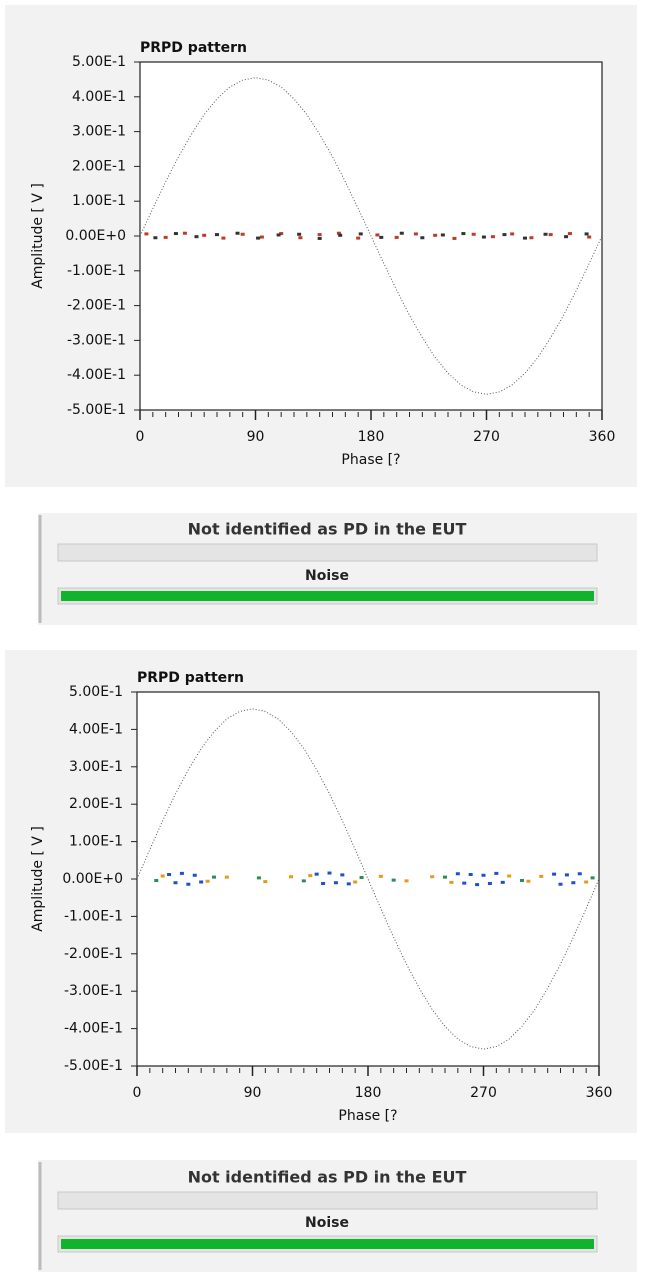 The image size is (651, 1277). What do you see at coordinates (483, 1093) in the screenshot?
I see `x-tick-label: 270` at bounding box center [483, 1093].